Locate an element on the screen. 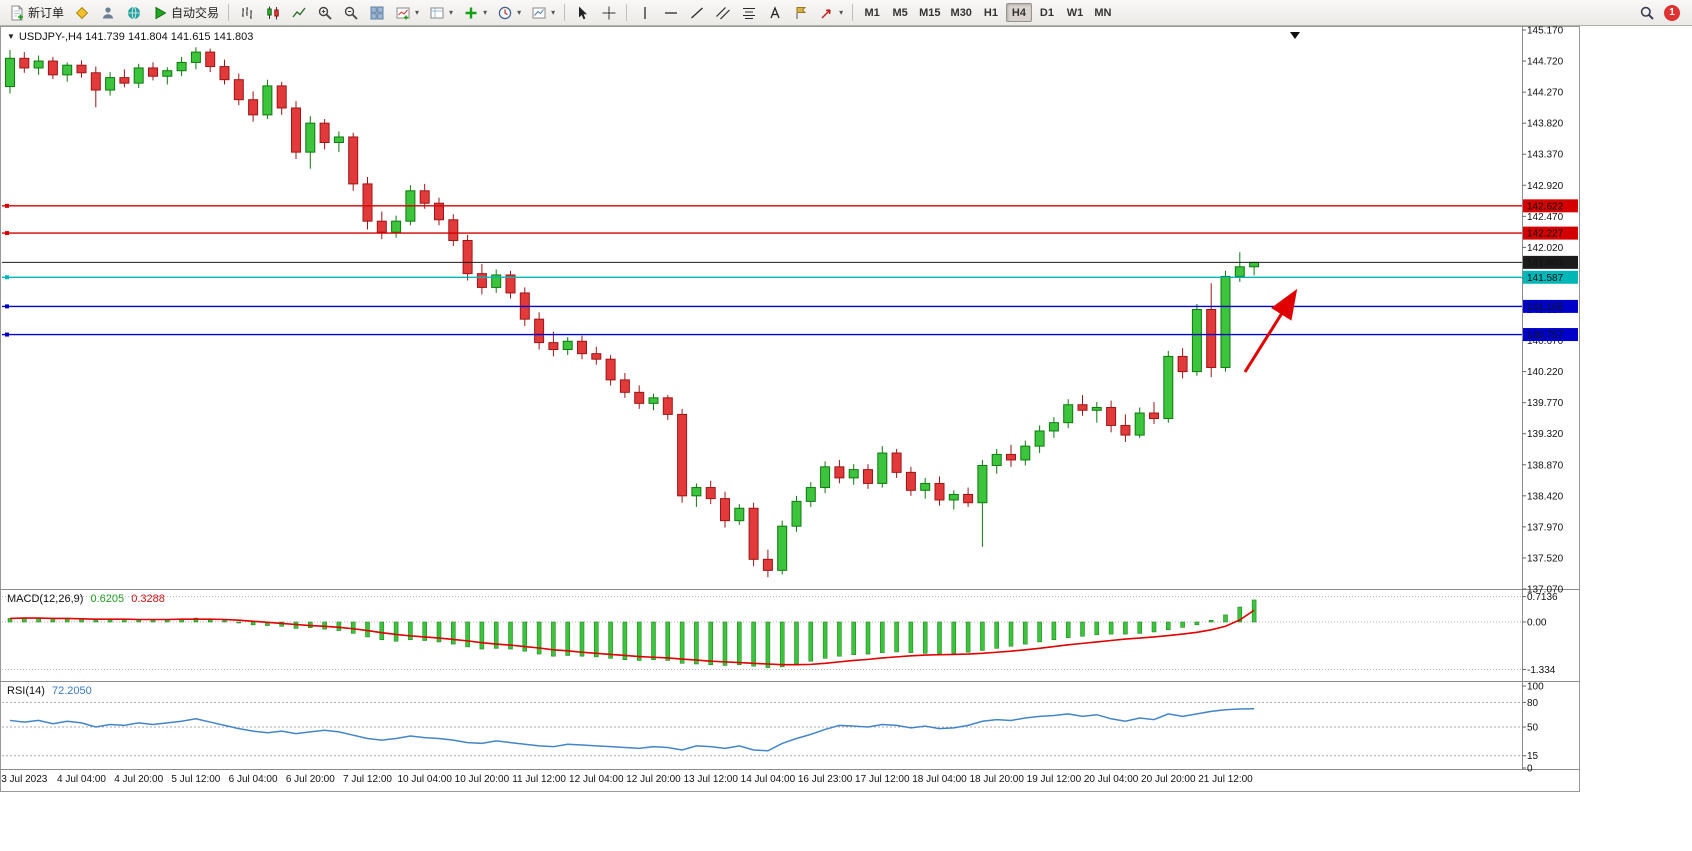 This screenshot has width=1692, height=851. arrow-icon is located at coordinates (826, 12).